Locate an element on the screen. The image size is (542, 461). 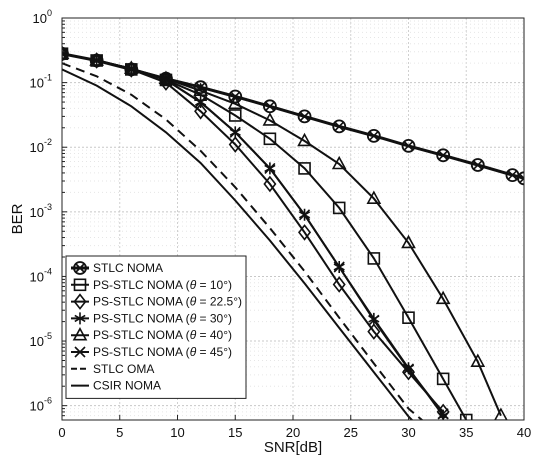
legend-entry: STLC NOMA is located at coordinates (117, 268).